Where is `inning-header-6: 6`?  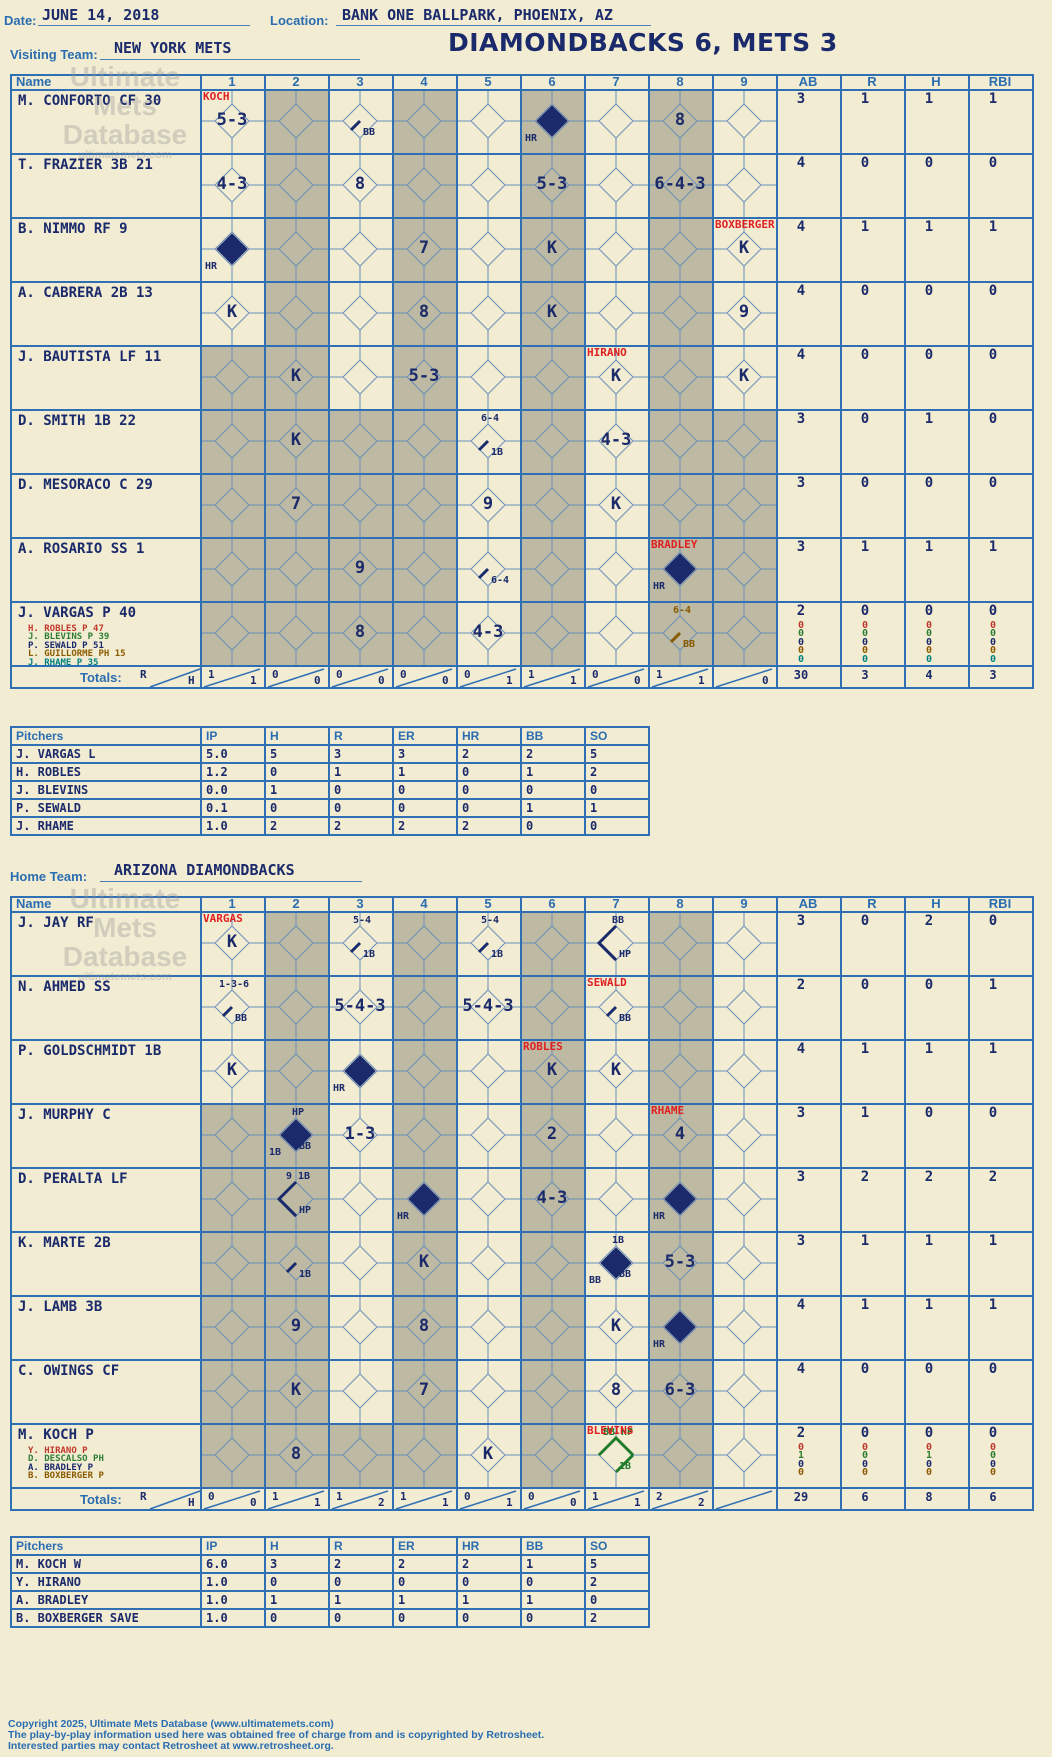 inning-header-6: 6 is located at coordinates (552, 81).